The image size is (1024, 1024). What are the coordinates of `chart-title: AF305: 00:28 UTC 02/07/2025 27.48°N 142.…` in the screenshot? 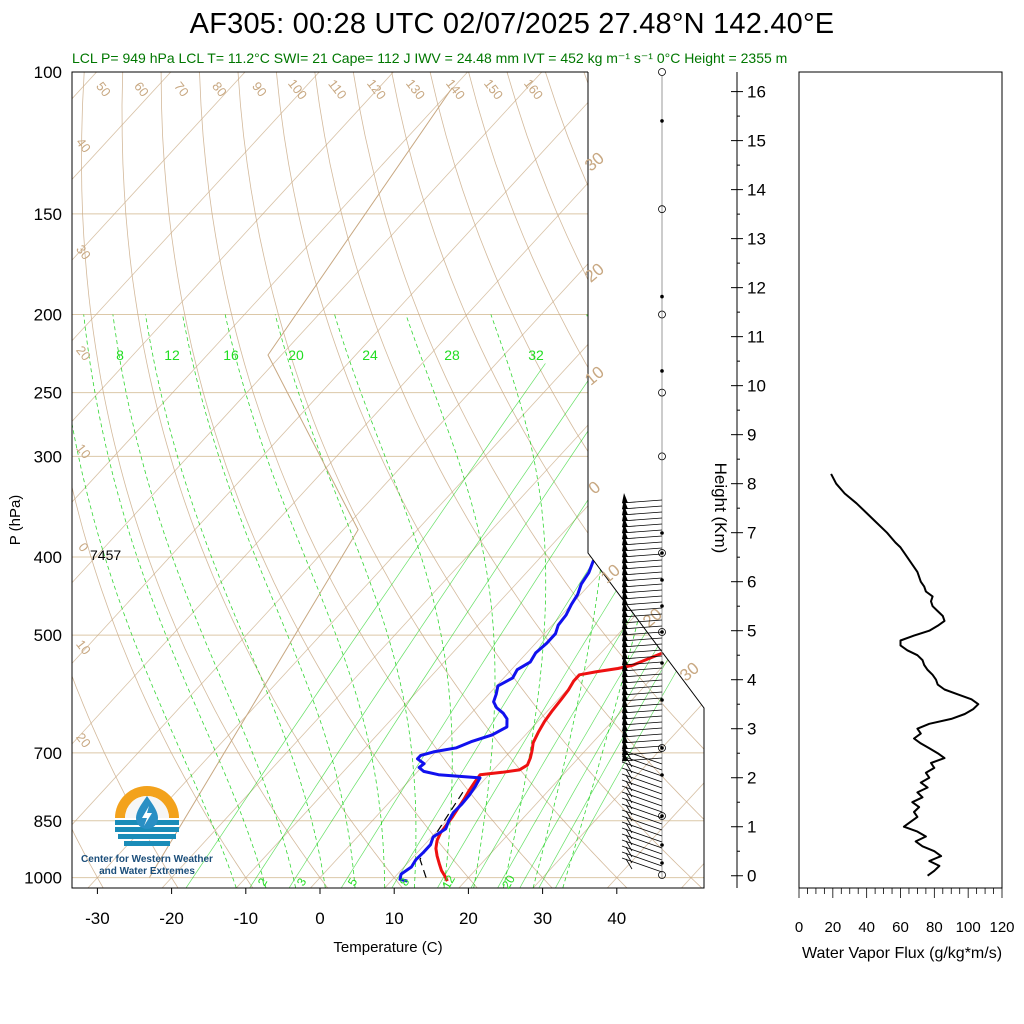 It's located at (512, 24).